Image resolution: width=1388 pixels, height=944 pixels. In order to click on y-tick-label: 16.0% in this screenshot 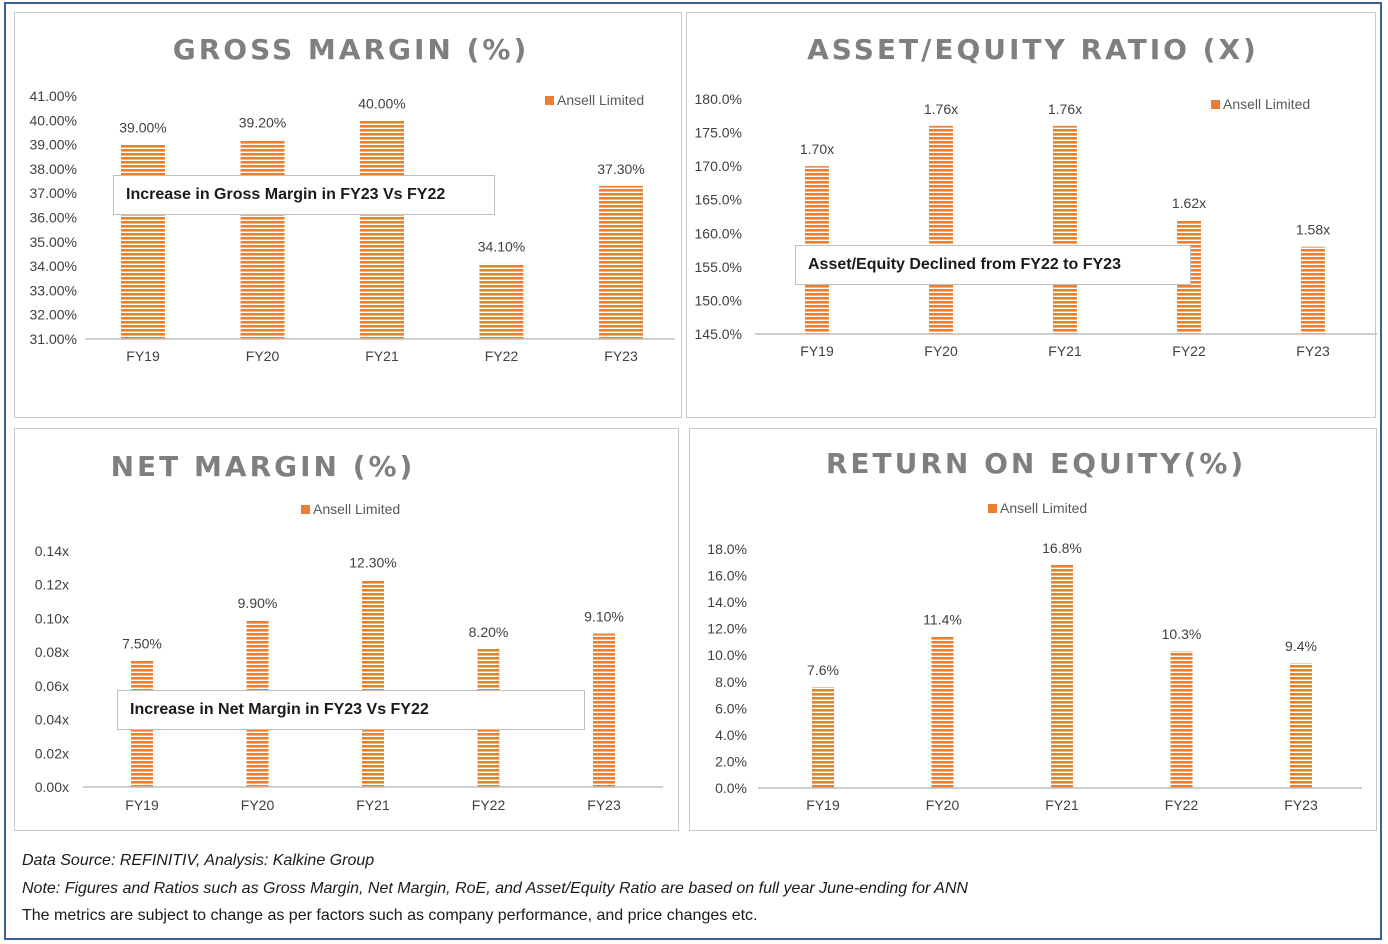, I will do `click(727, 576)`.